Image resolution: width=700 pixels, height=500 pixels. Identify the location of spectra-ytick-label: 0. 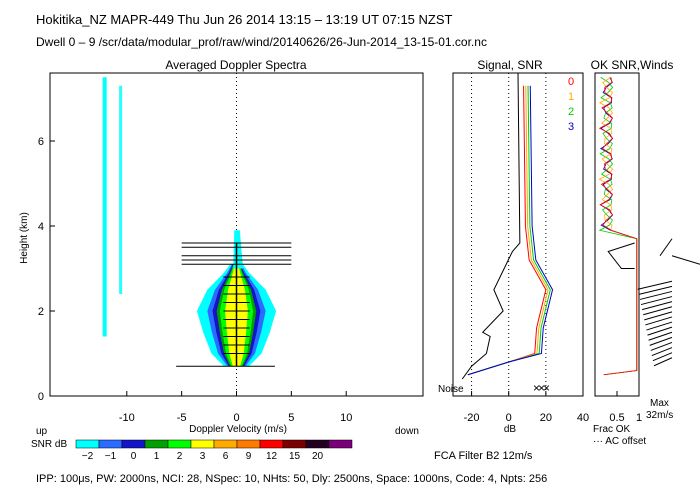
(41, 397).